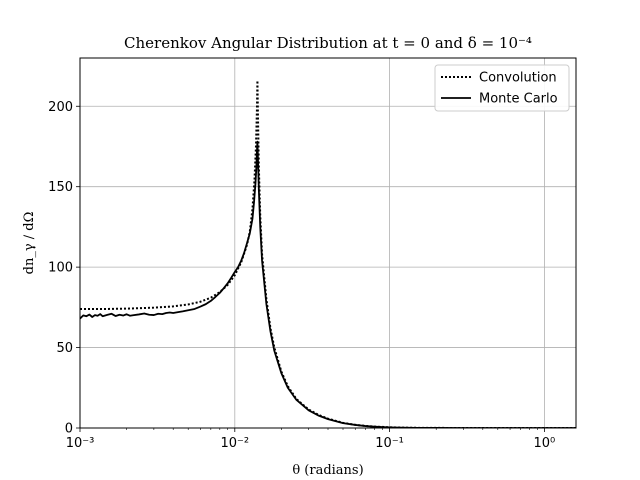  Describe the element at coordinates (64, 348) in the screenshot. I see `y-tick-label: 50` at that location.